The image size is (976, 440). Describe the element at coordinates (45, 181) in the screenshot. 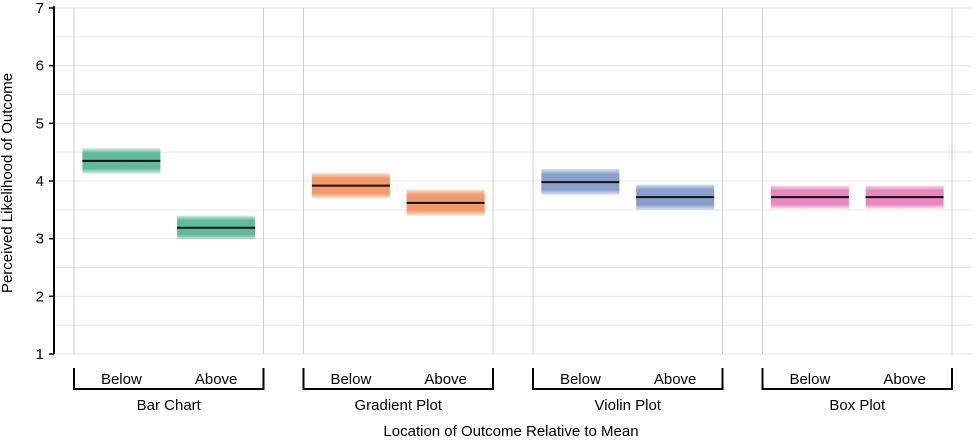

I see `axis-layer: 1 2 3 4 5 6 7` at that location.